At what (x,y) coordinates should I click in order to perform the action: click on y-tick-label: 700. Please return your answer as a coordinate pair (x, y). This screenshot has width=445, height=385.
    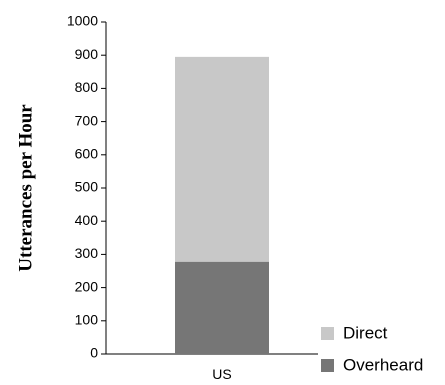
    Looking at the image, I should click on (87, 120).